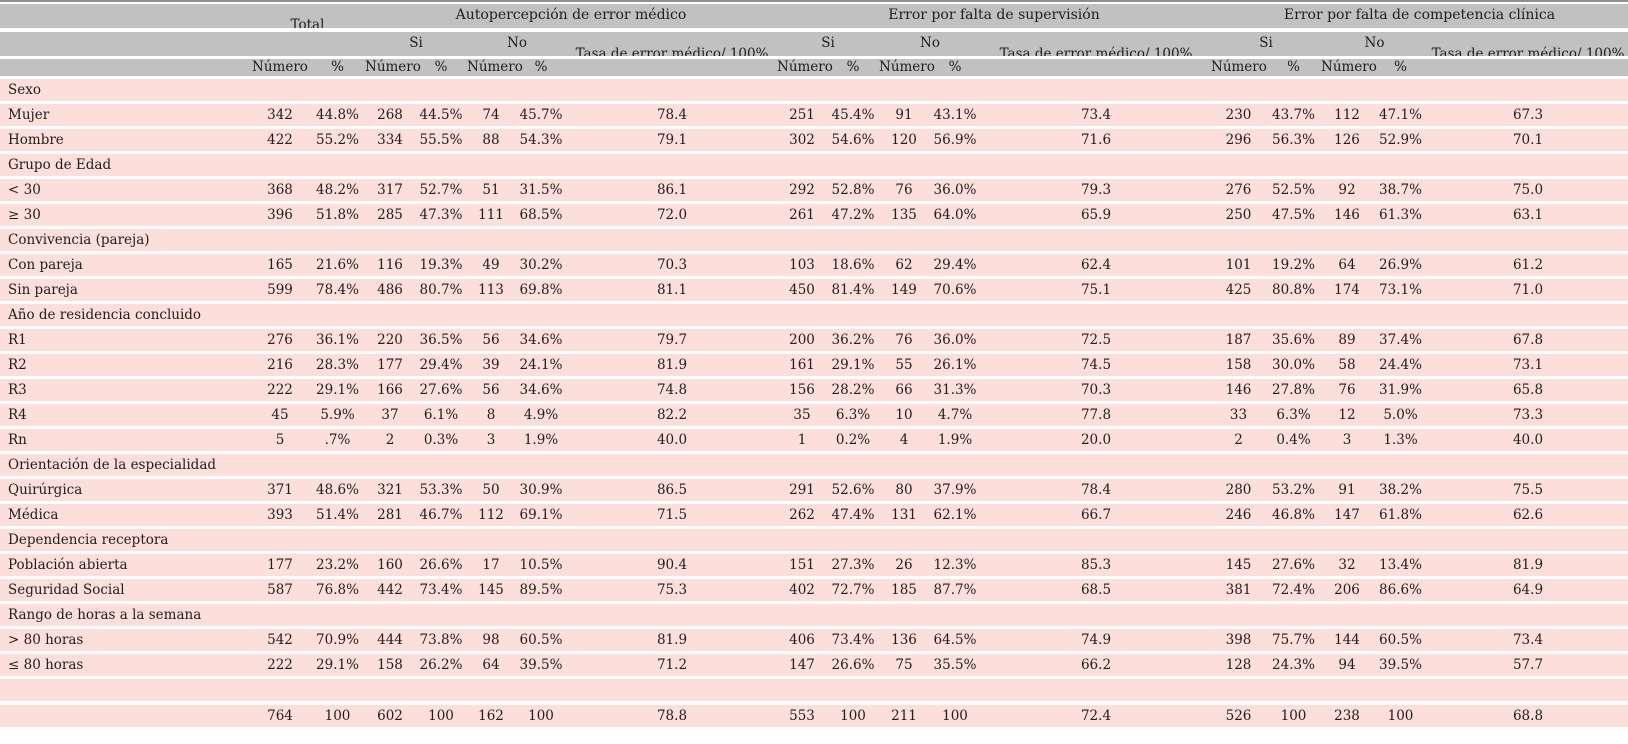 The image size is (1628, 744). I want to click on cell-value: 28.2%, so click(853, 390).